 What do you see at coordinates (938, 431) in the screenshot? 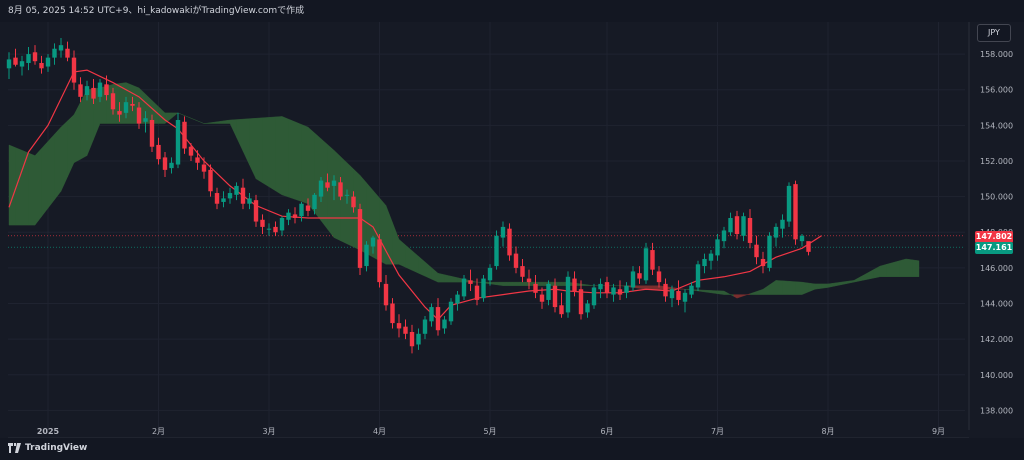
I see `x-tick-label: 9月` at bounding box center [938, 431].